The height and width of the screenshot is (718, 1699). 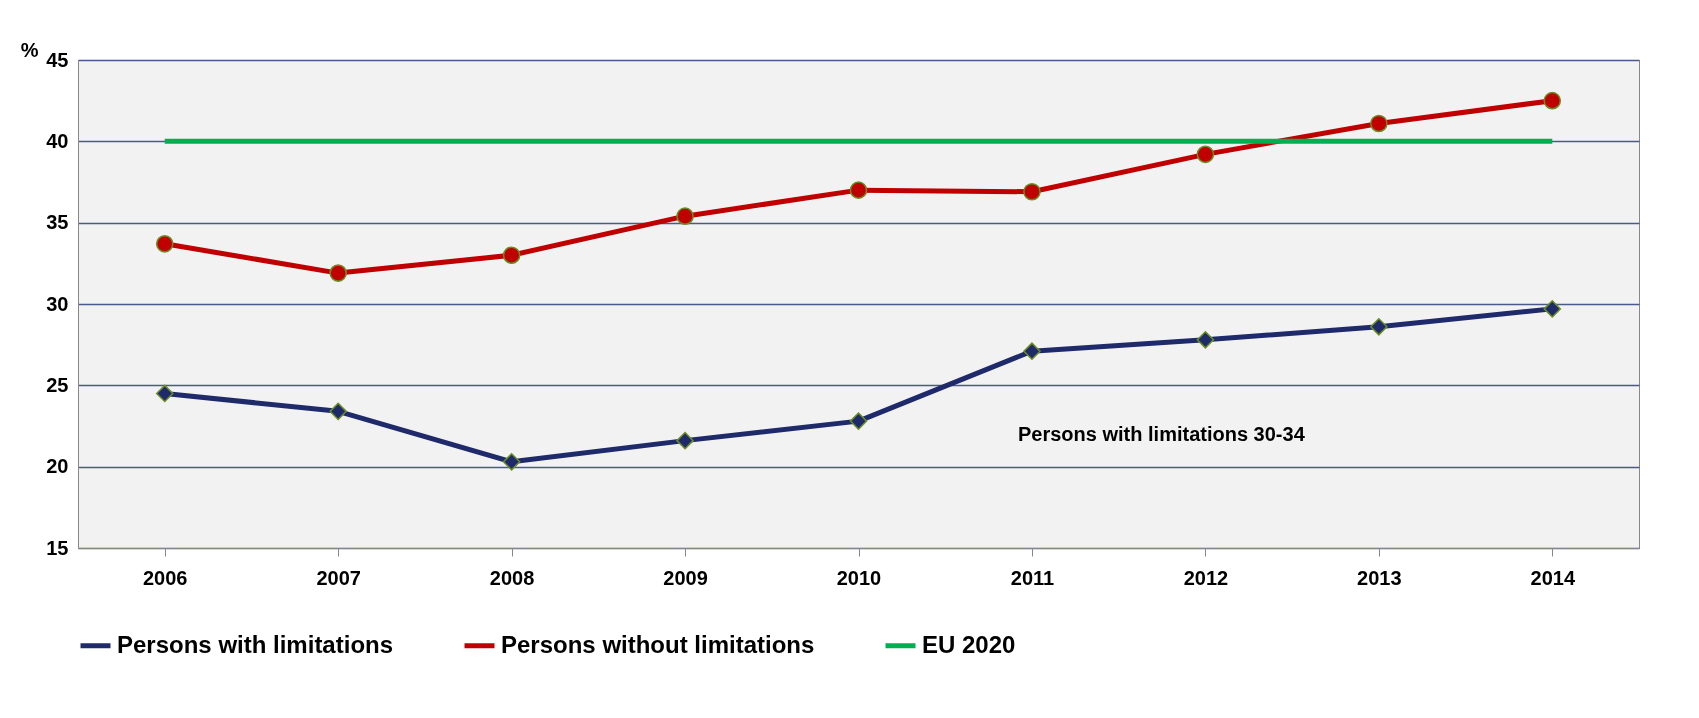 I want to click on legend-label: EU 2020, so click(x=969, y=644).